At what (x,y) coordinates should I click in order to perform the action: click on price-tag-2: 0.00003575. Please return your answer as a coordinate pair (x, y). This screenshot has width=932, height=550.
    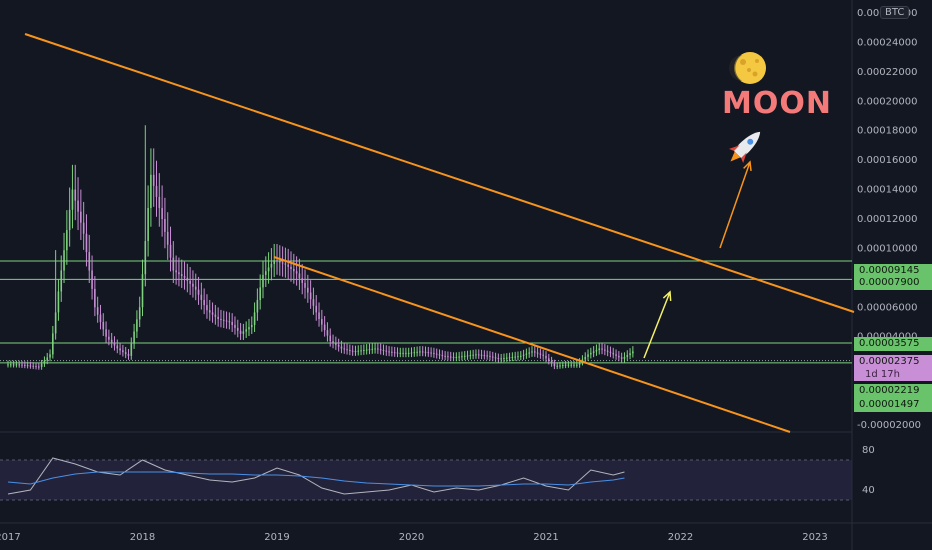
    Looking at the image, I should click on (893, 344).